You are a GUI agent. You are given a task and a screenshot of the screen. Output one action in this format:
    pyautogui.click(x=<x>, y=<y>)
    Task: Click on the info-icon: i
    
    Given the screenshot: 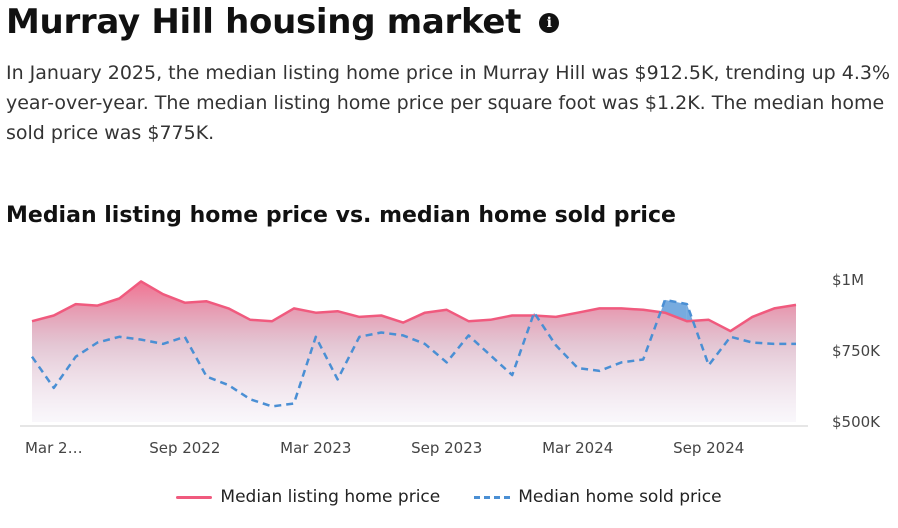 What is the action you would take?
    pyautogui.click(x=549, y=23)
    